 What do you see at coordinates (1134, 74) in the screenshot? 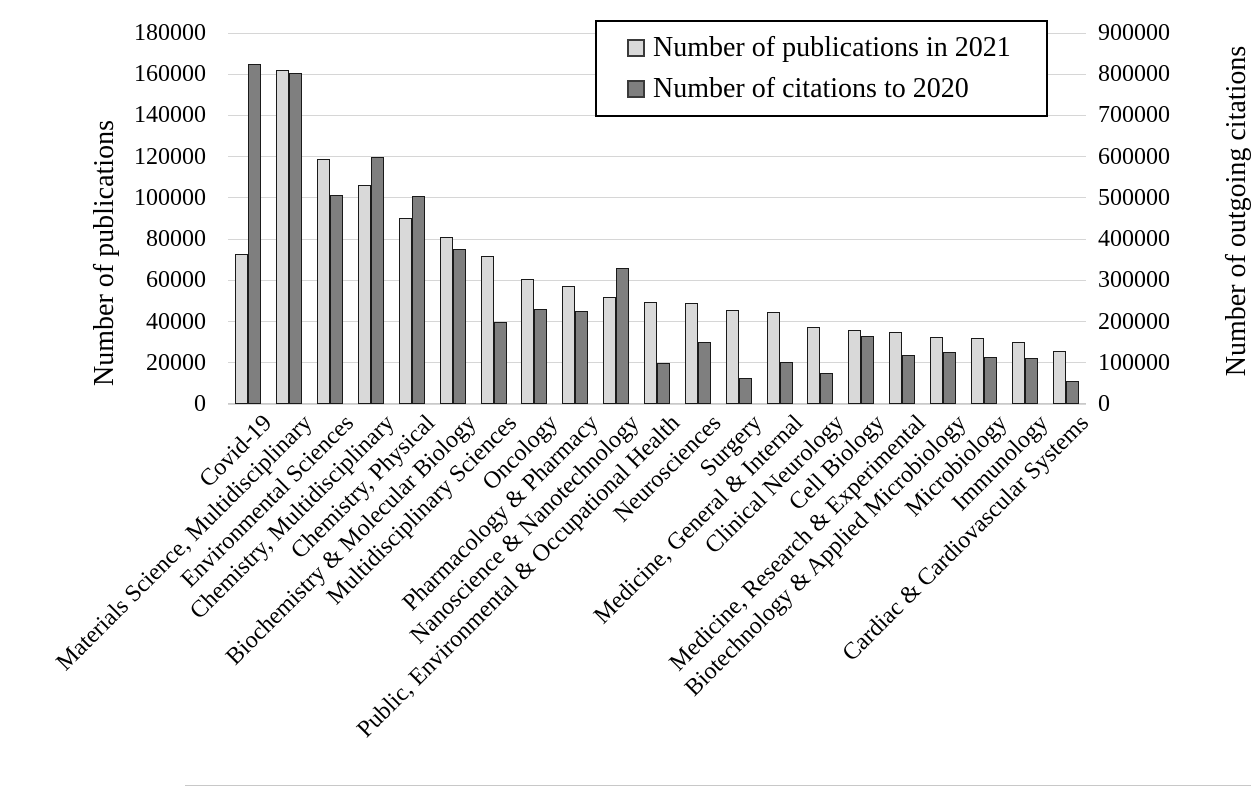
I see `right-axis-tick-label: 800000` at bounding box center [1134, 74].